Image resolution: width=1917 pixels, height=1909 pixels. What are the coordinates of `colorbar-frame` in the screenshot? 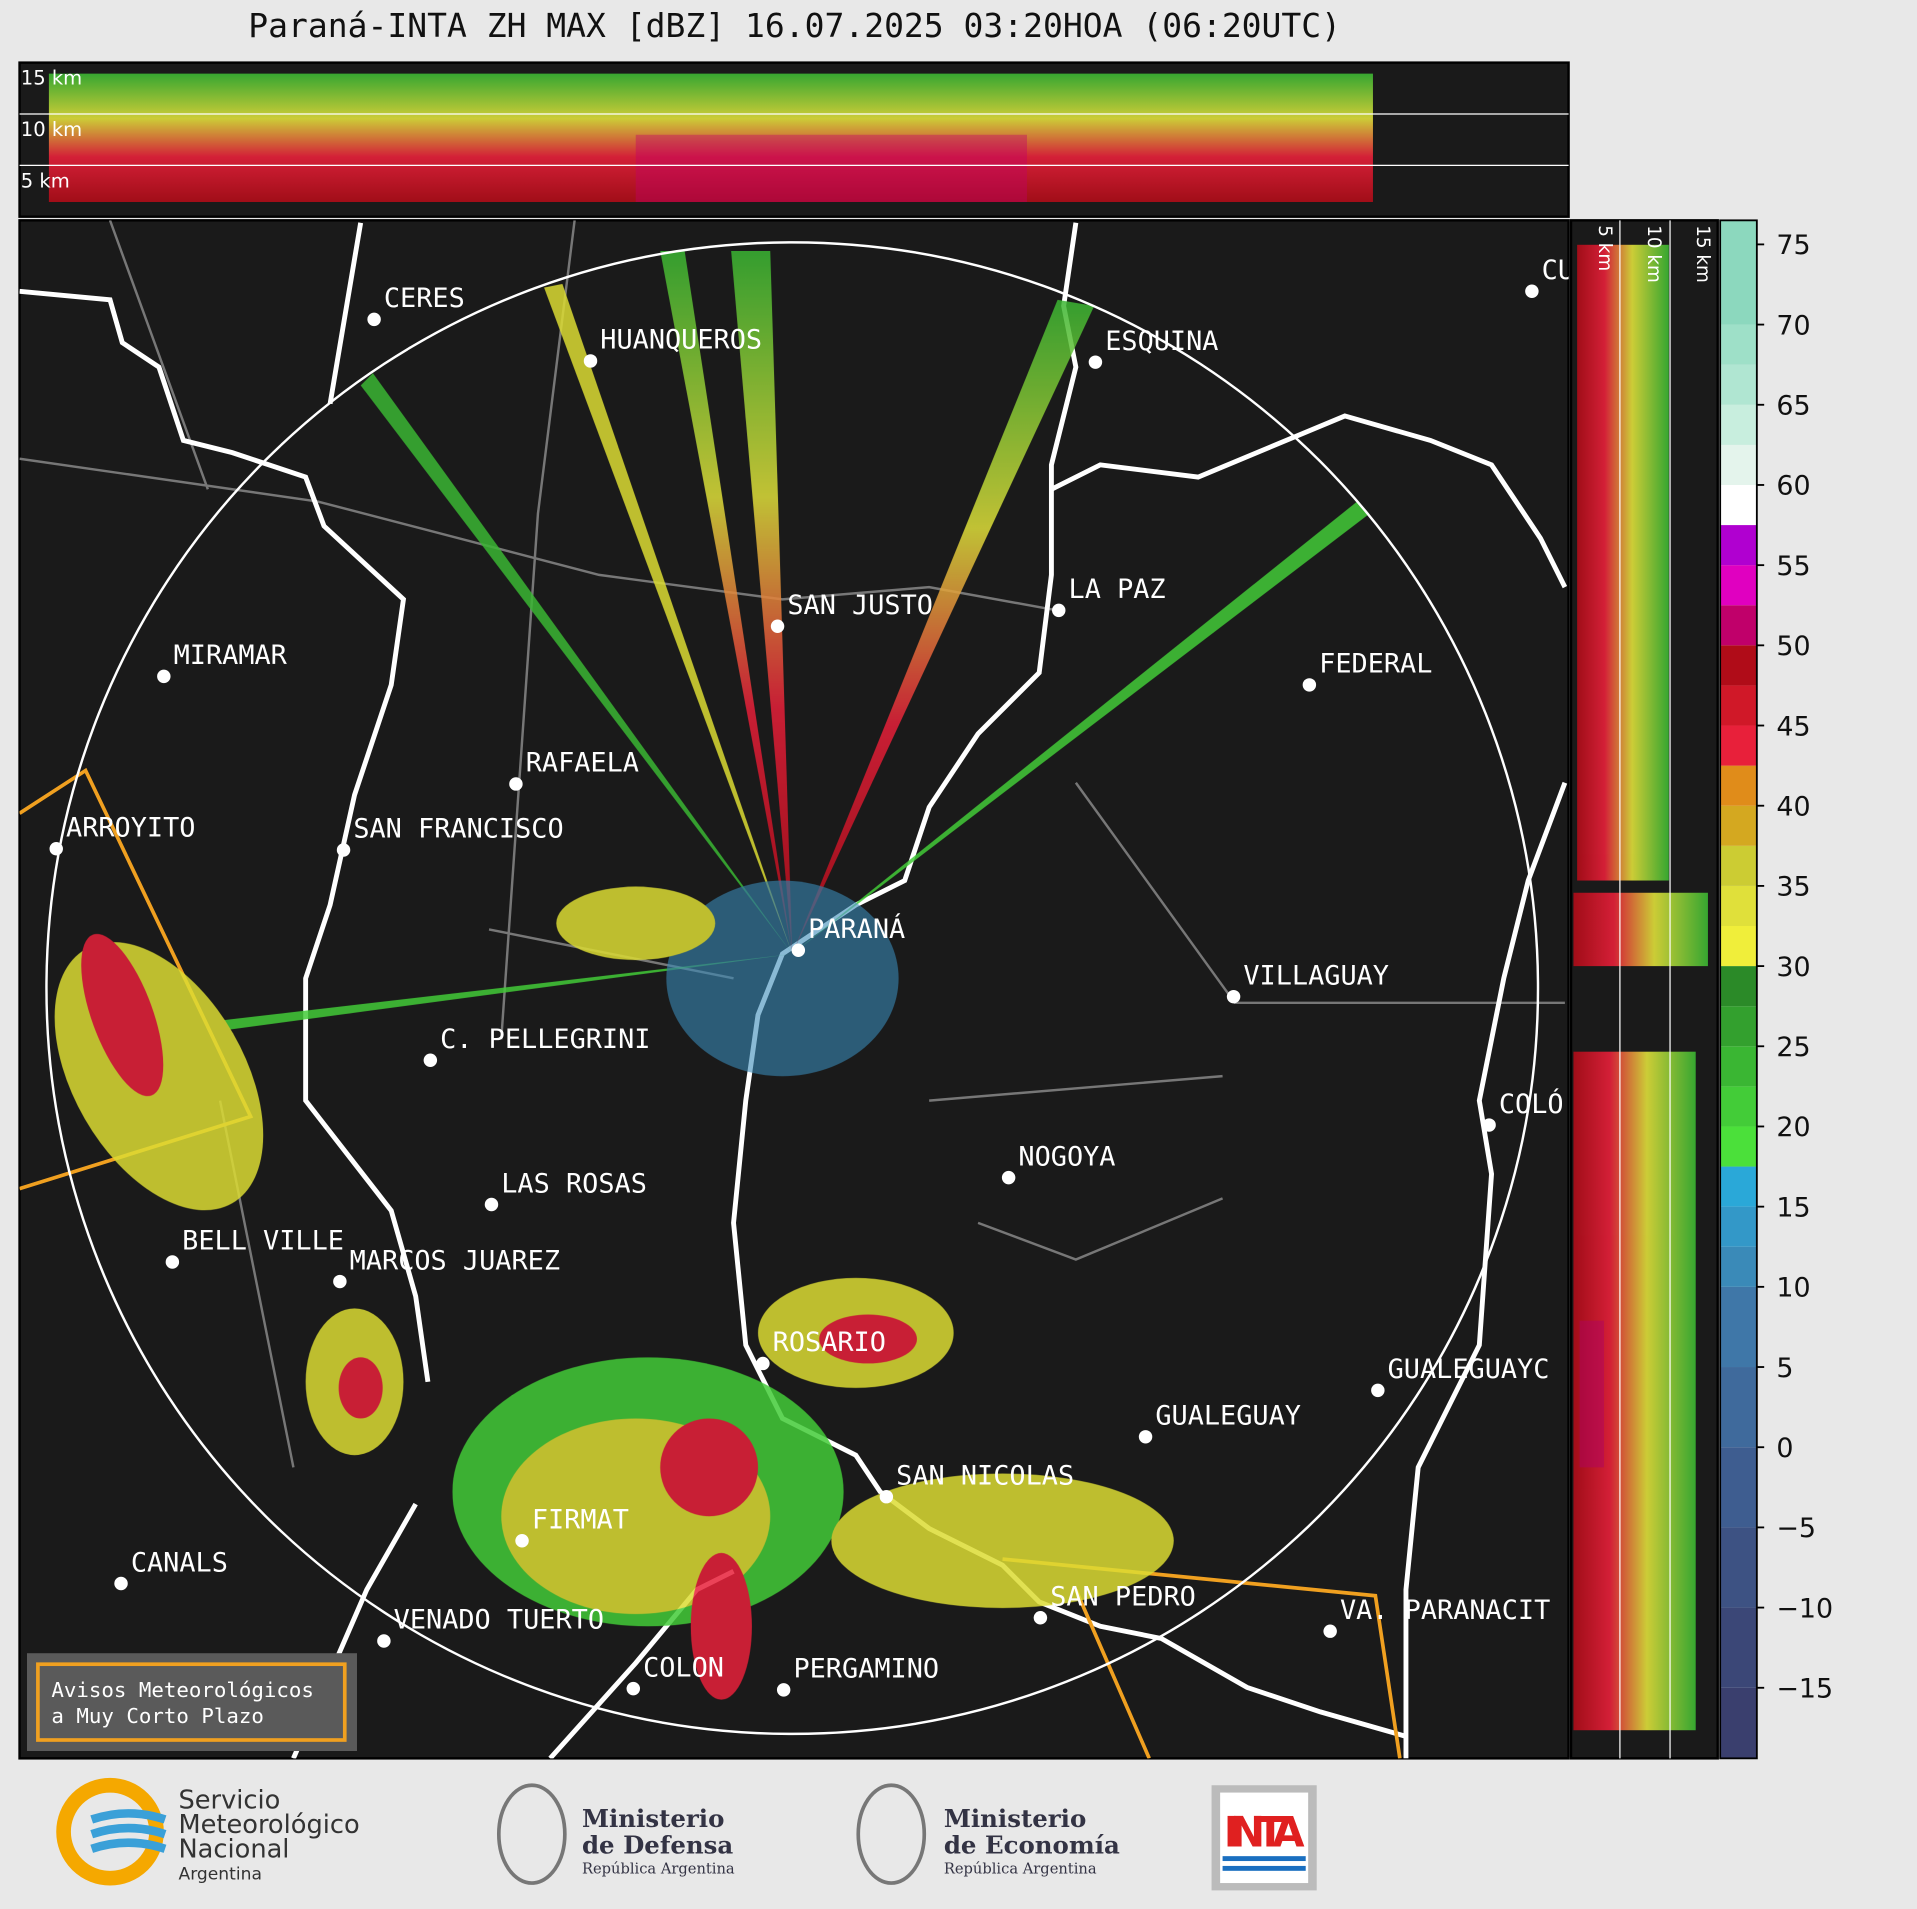 It's located at (1738, 989).